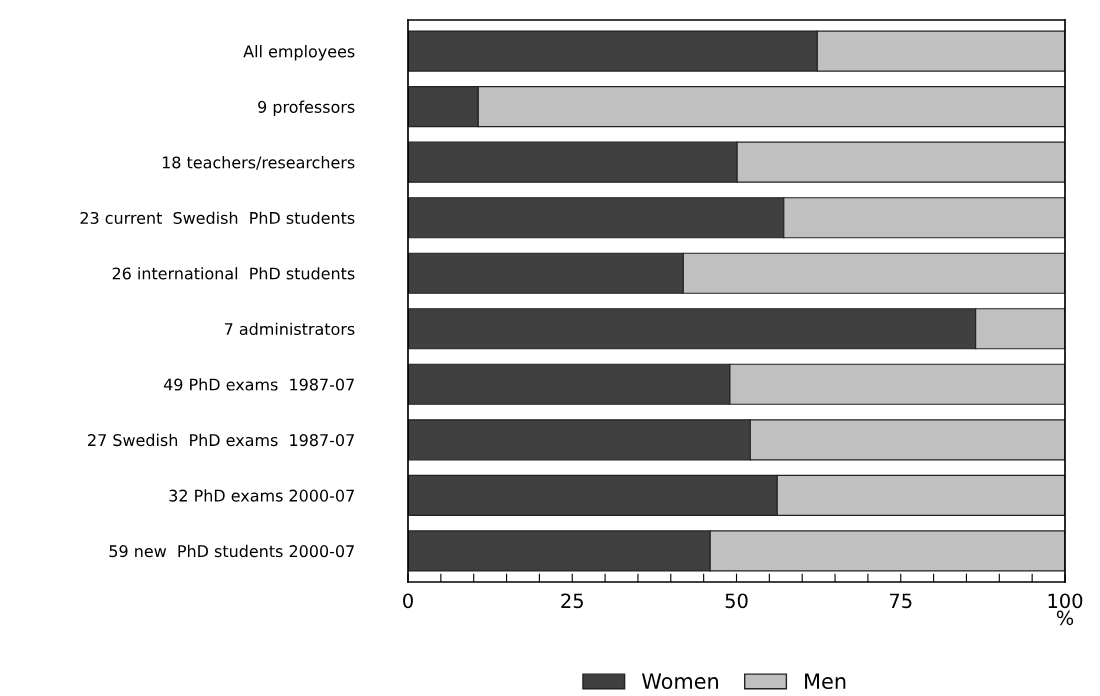  I want to click on y-tick-label: 18 teachers/researchers, so click(258, 163).